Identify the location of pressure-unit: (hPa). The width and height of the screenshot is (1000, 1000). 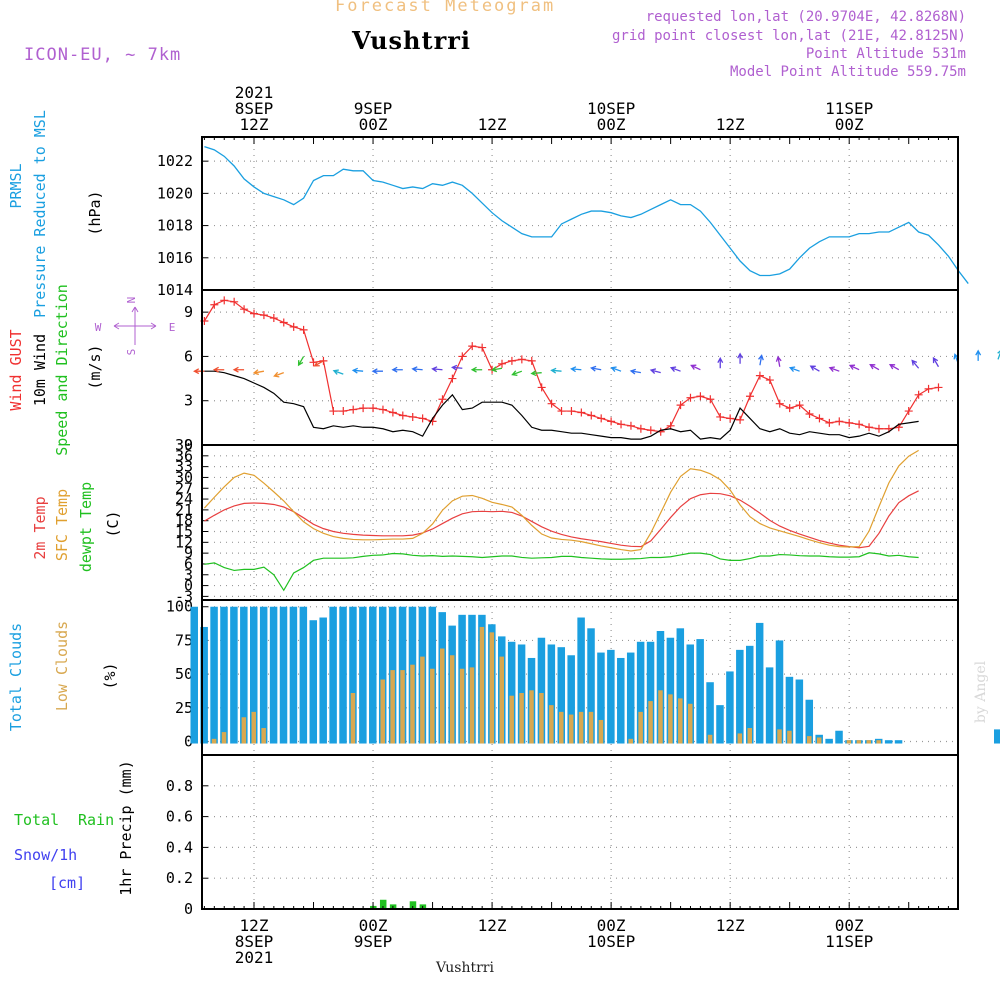
(95, 212).